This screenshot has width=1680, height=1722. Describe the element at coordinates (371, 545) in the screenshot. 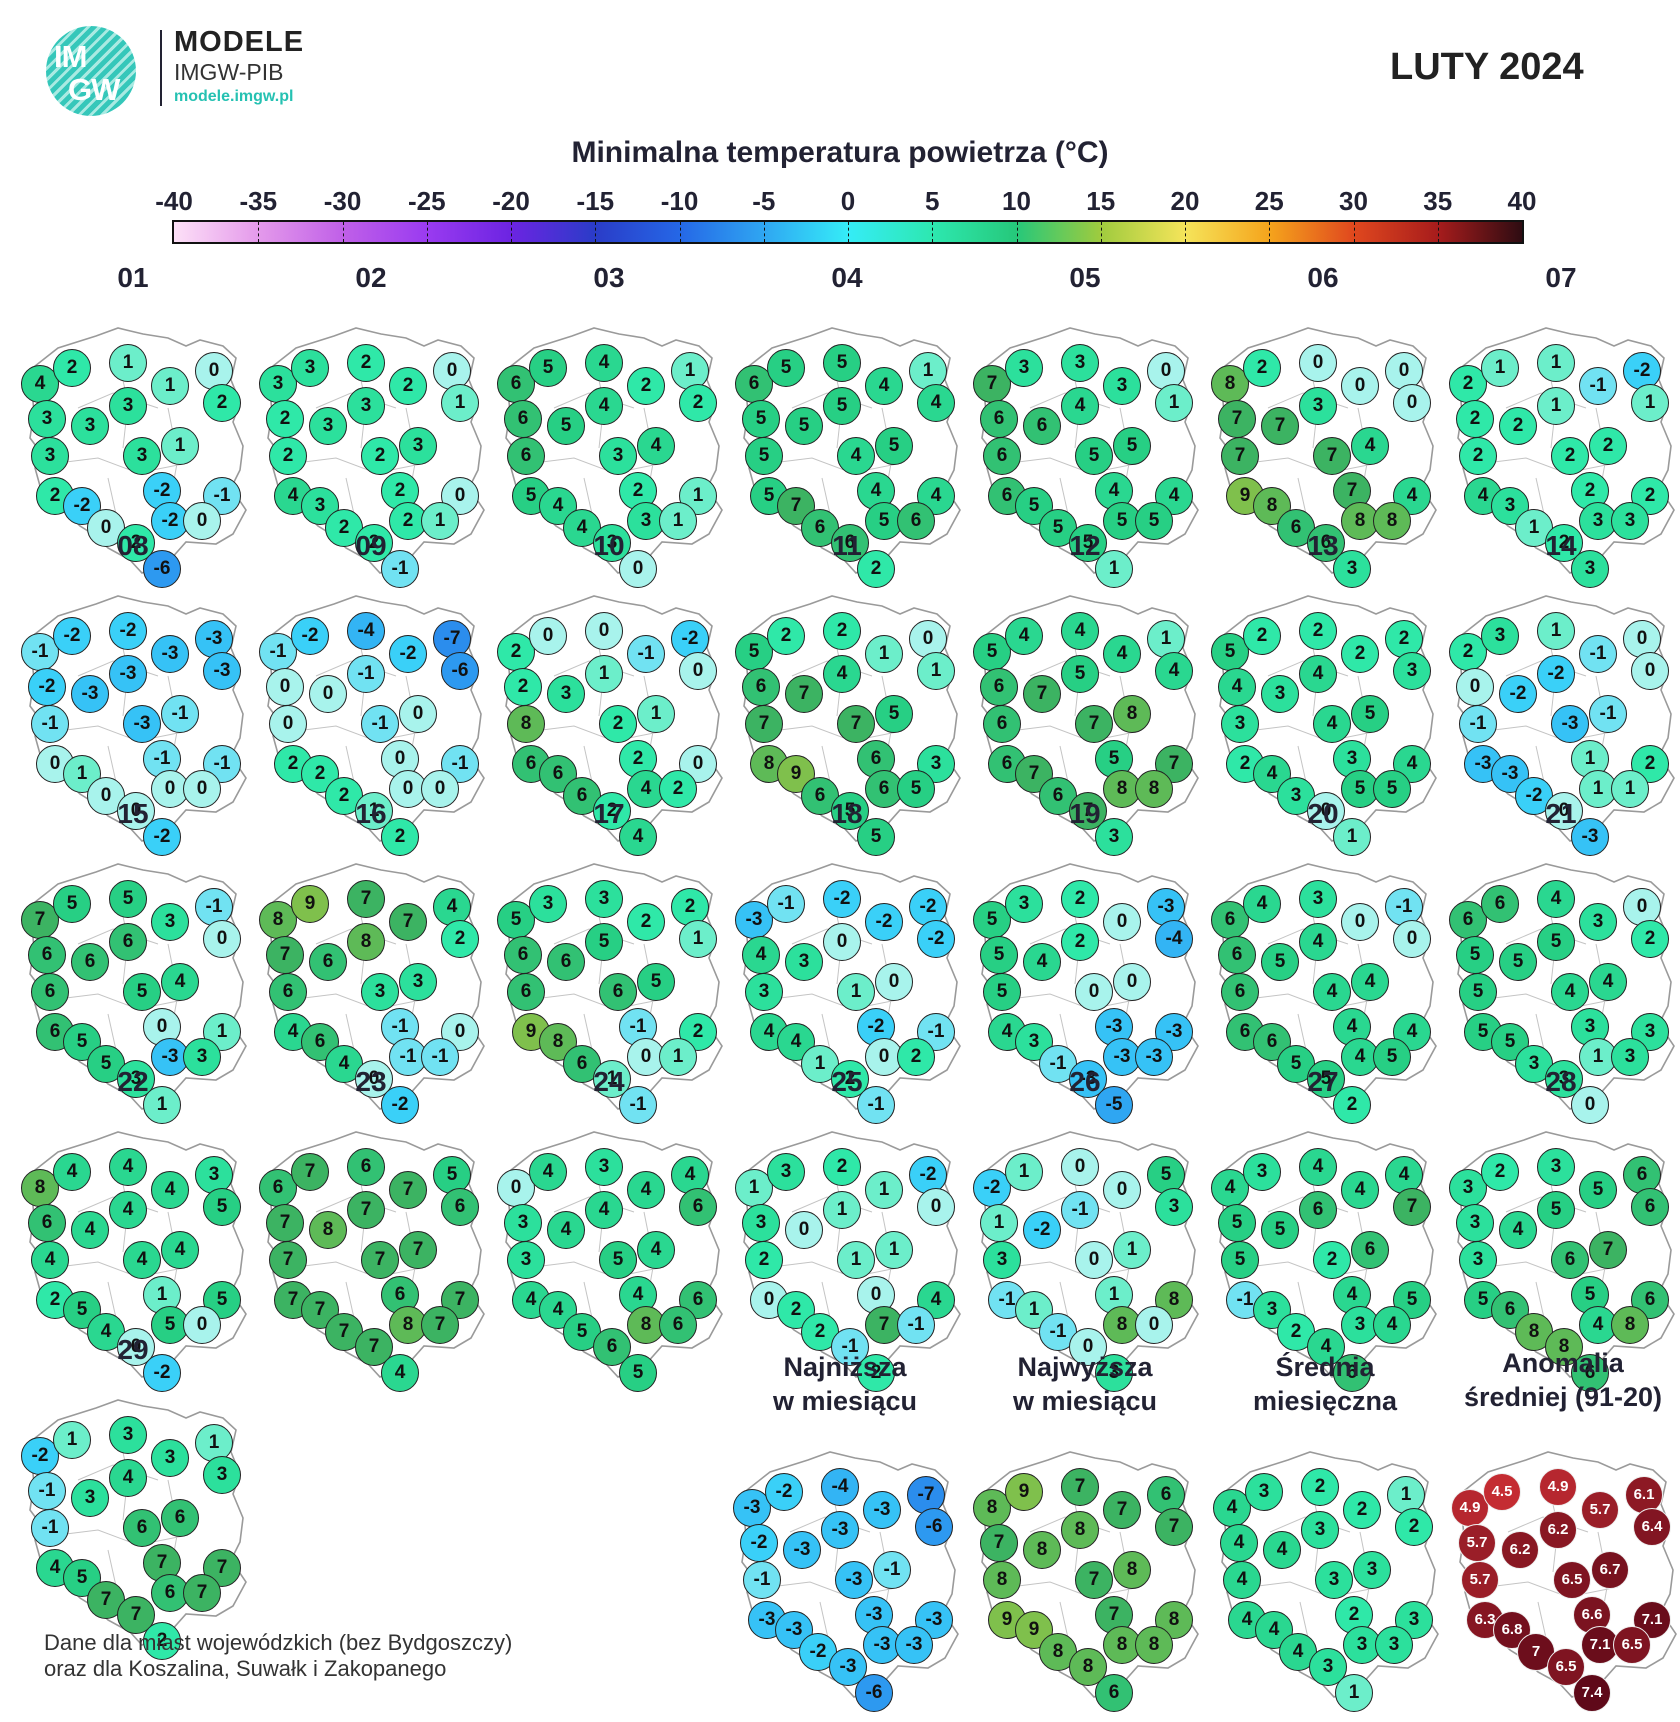

I see `day-label: 09` at that location.